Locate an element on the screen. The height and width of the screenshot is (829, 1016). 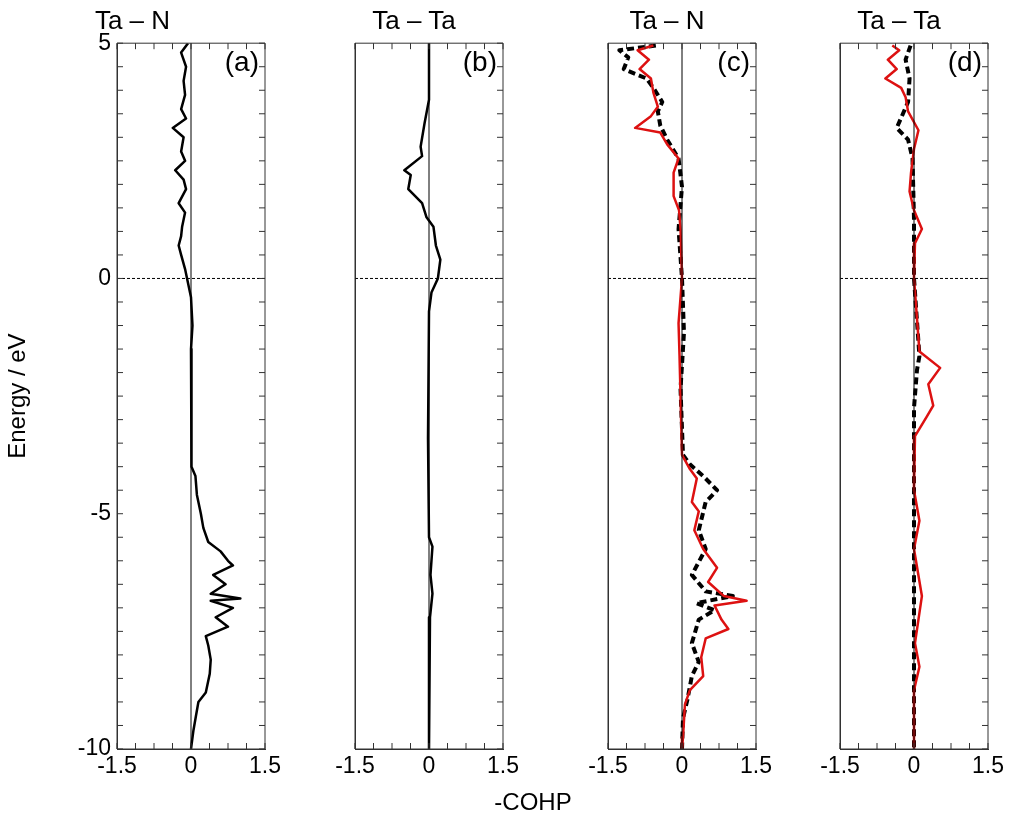
x-axis-title: -COHP is located at coordinates (533, 802).